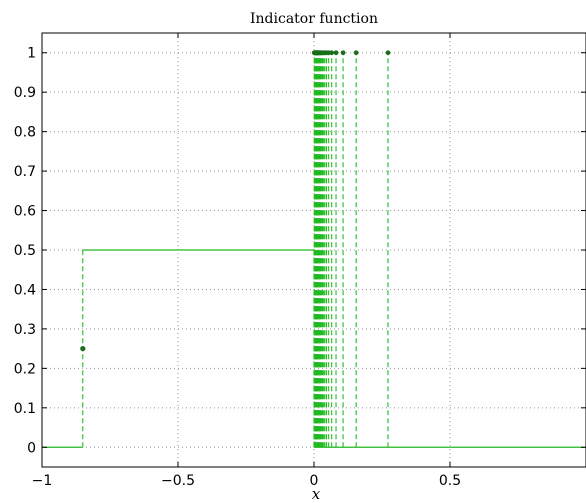 The width and height of the screenshot is (586, 503). I want to click on x-tick-label: 0, so click(314, 481).